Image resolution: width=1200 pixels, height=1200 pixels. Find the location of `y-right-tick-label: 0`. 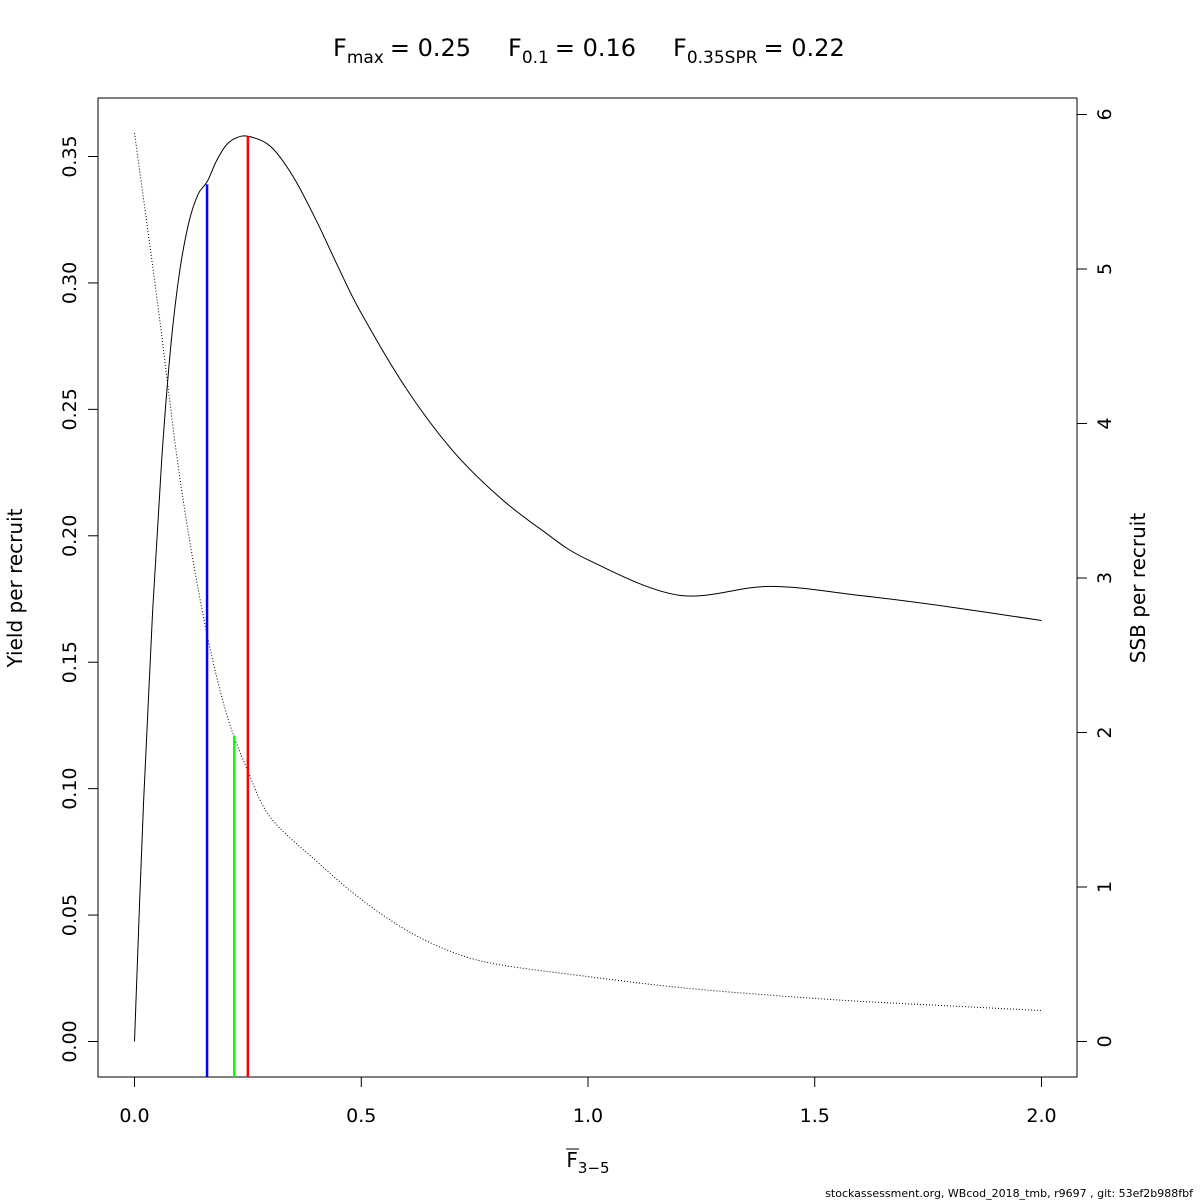

y-right-tick-label: 0 is located at coordinates (1105, 1041).